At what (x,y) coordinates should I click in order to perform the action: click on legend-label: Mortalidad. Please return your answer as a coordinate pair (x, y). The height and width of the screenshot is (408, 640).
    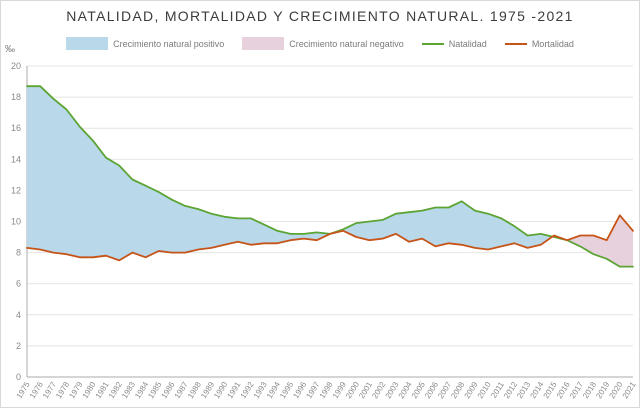
    Looking at the image, I should click on (552, 43).